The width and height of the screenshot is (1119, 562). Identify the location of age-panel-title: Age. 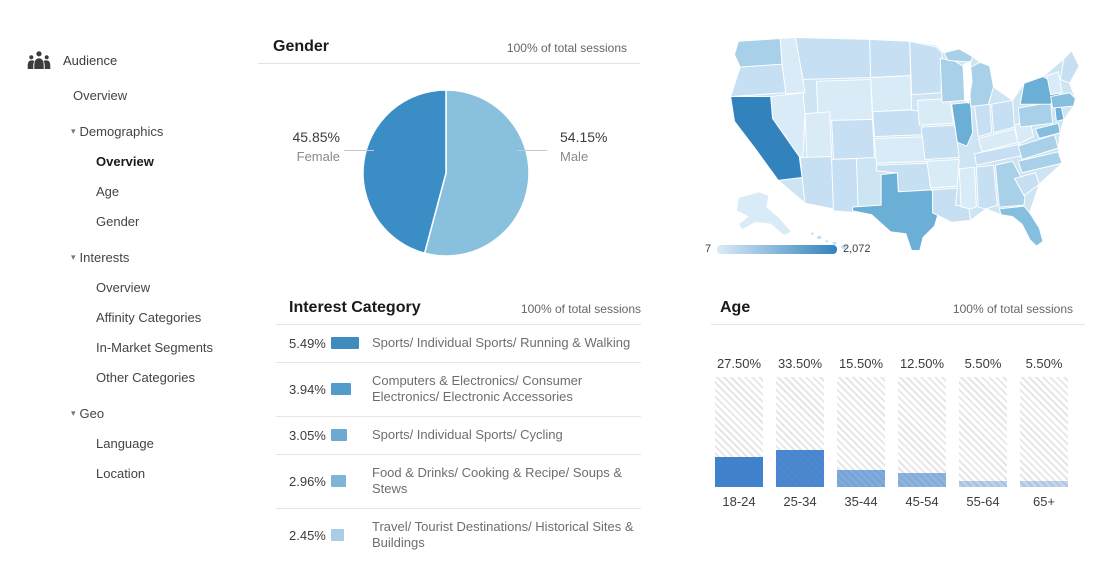
(735, 307).